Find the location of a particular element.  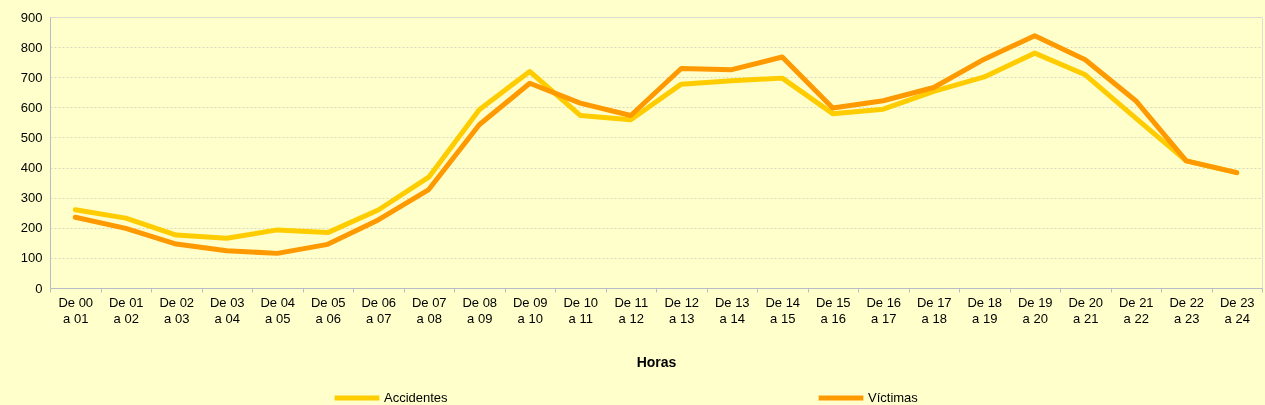

x-tick-label: De 12 a 13 is located at coordinates (682, 310).